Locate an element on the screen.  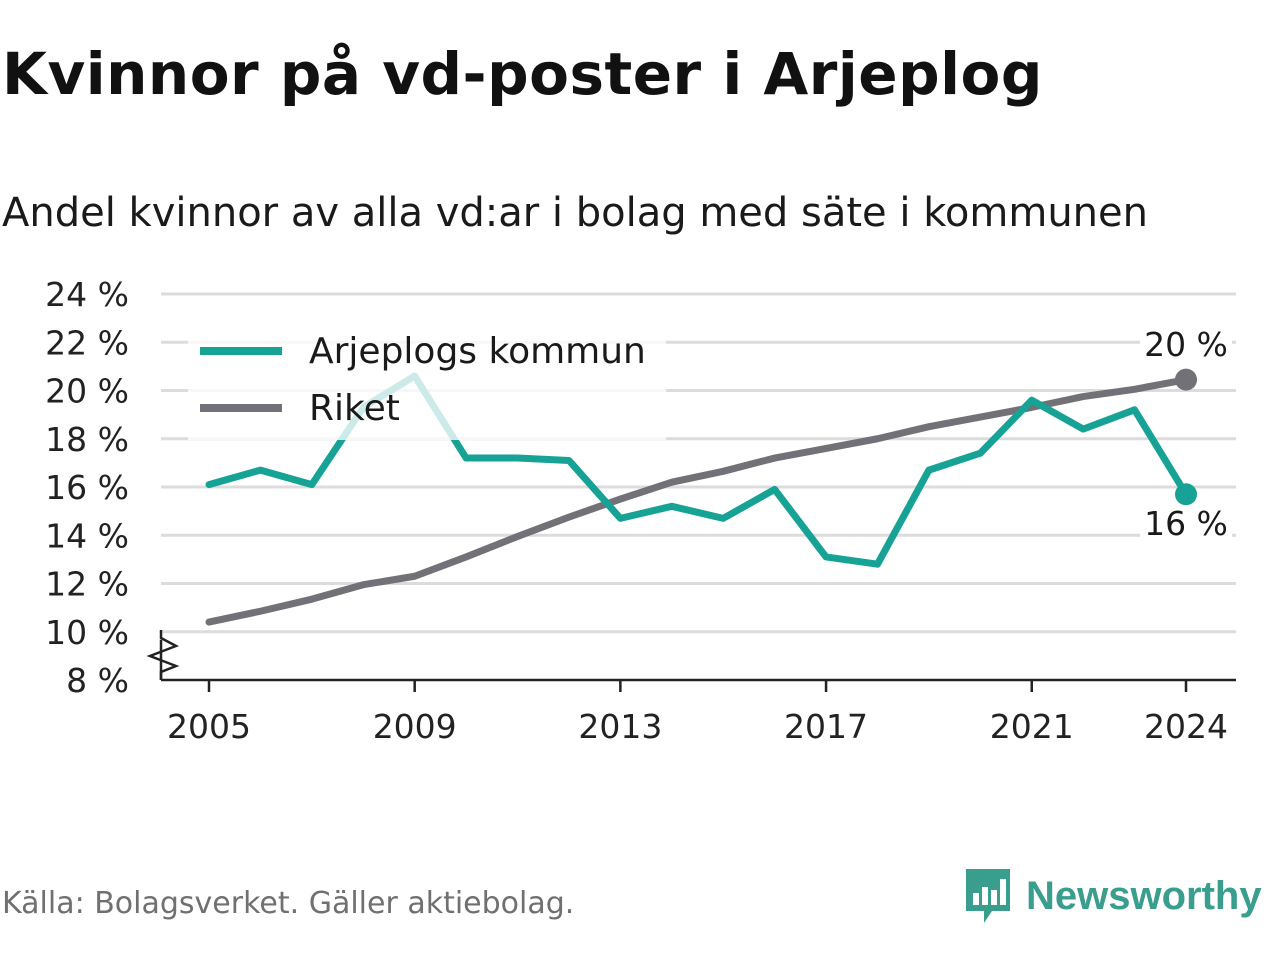
y-tick-label: 22 % is located at coordinates (87, 342).